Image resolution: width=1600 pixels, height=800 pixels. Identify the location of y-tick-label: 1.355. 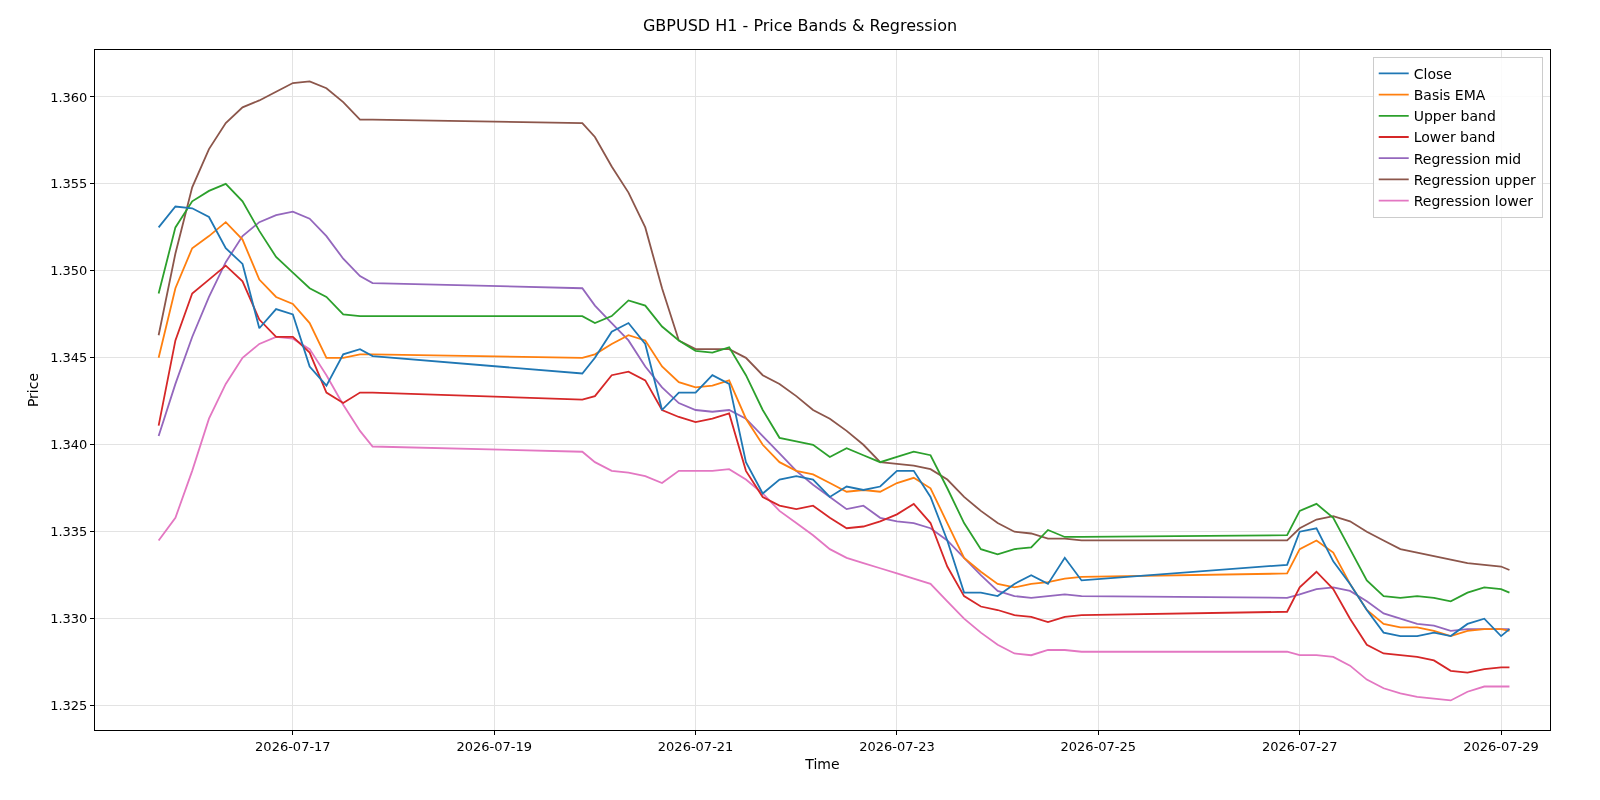
(69, 184).